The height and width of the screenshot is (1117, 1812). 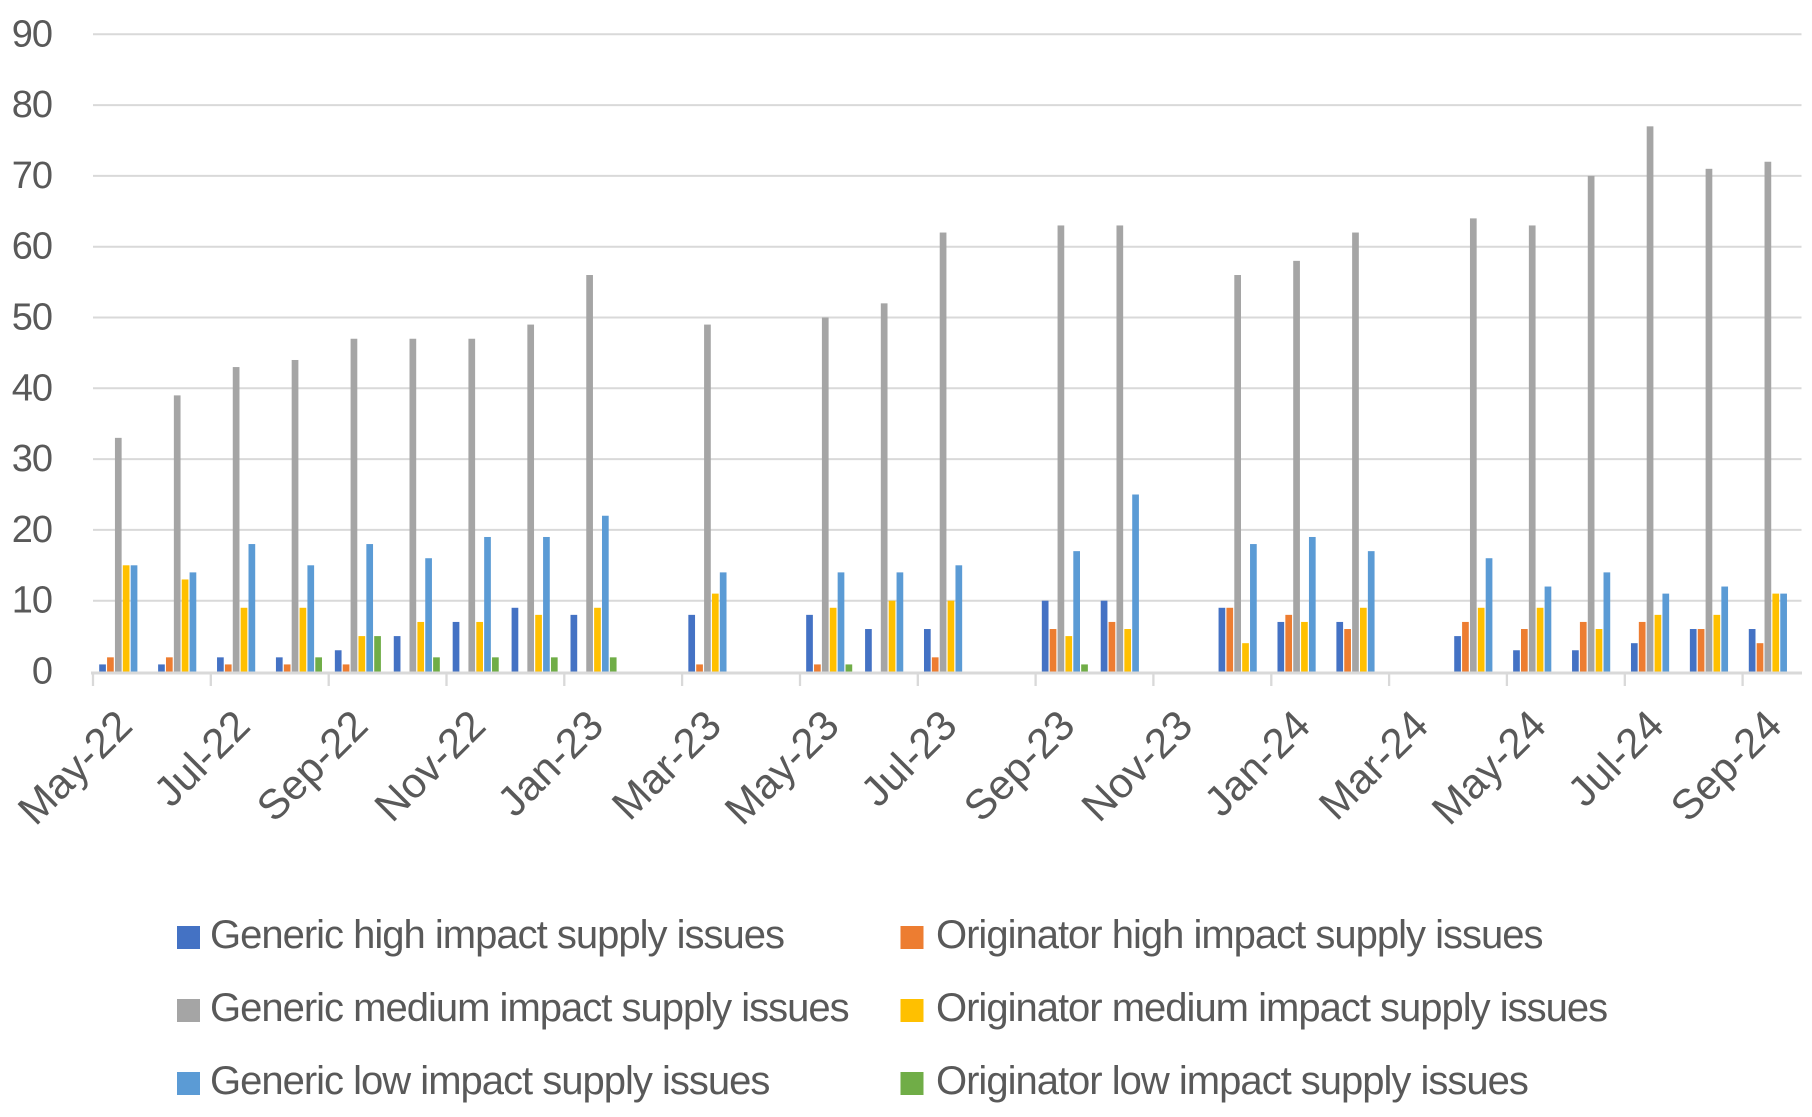 What do you see at coordinates (497, 935) in the screenshot?
I see `svg-text:Generic high impact supply iss: Generic high impact supply issues` at bounding box center [497, 935].